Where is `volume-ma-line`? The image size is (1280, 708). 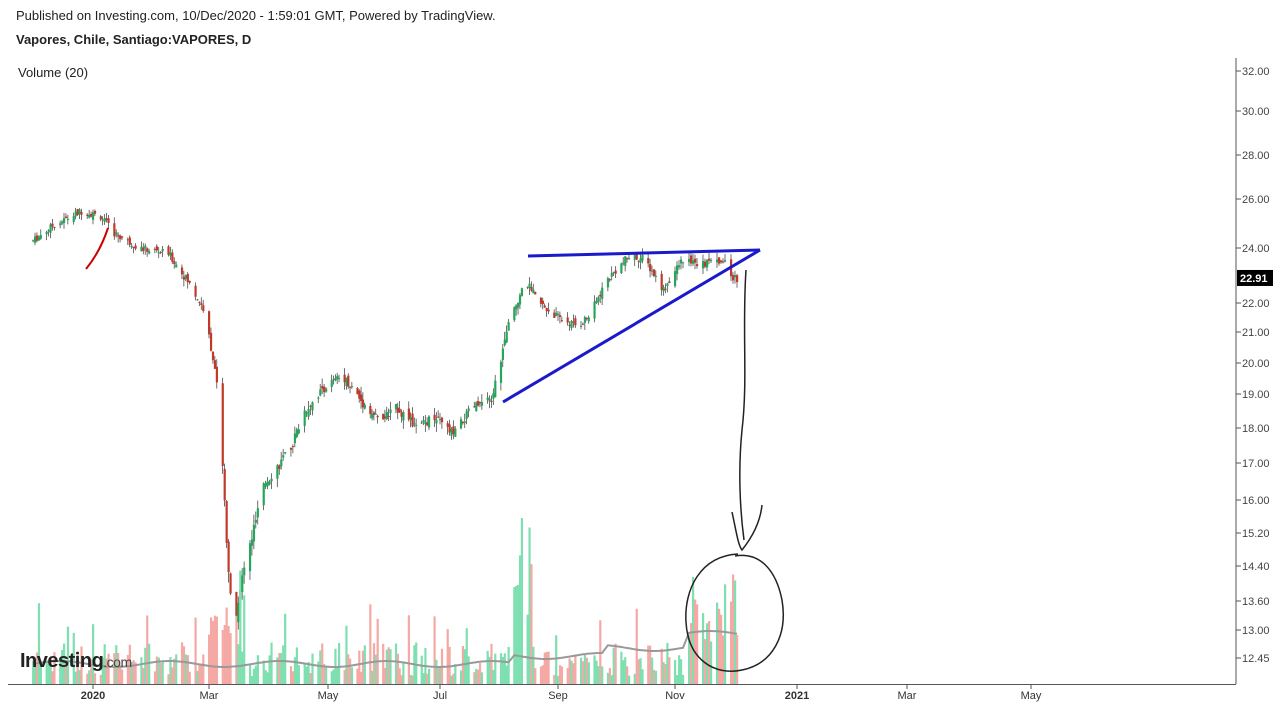
volume-ma-line is located at coordinates (385, 649).